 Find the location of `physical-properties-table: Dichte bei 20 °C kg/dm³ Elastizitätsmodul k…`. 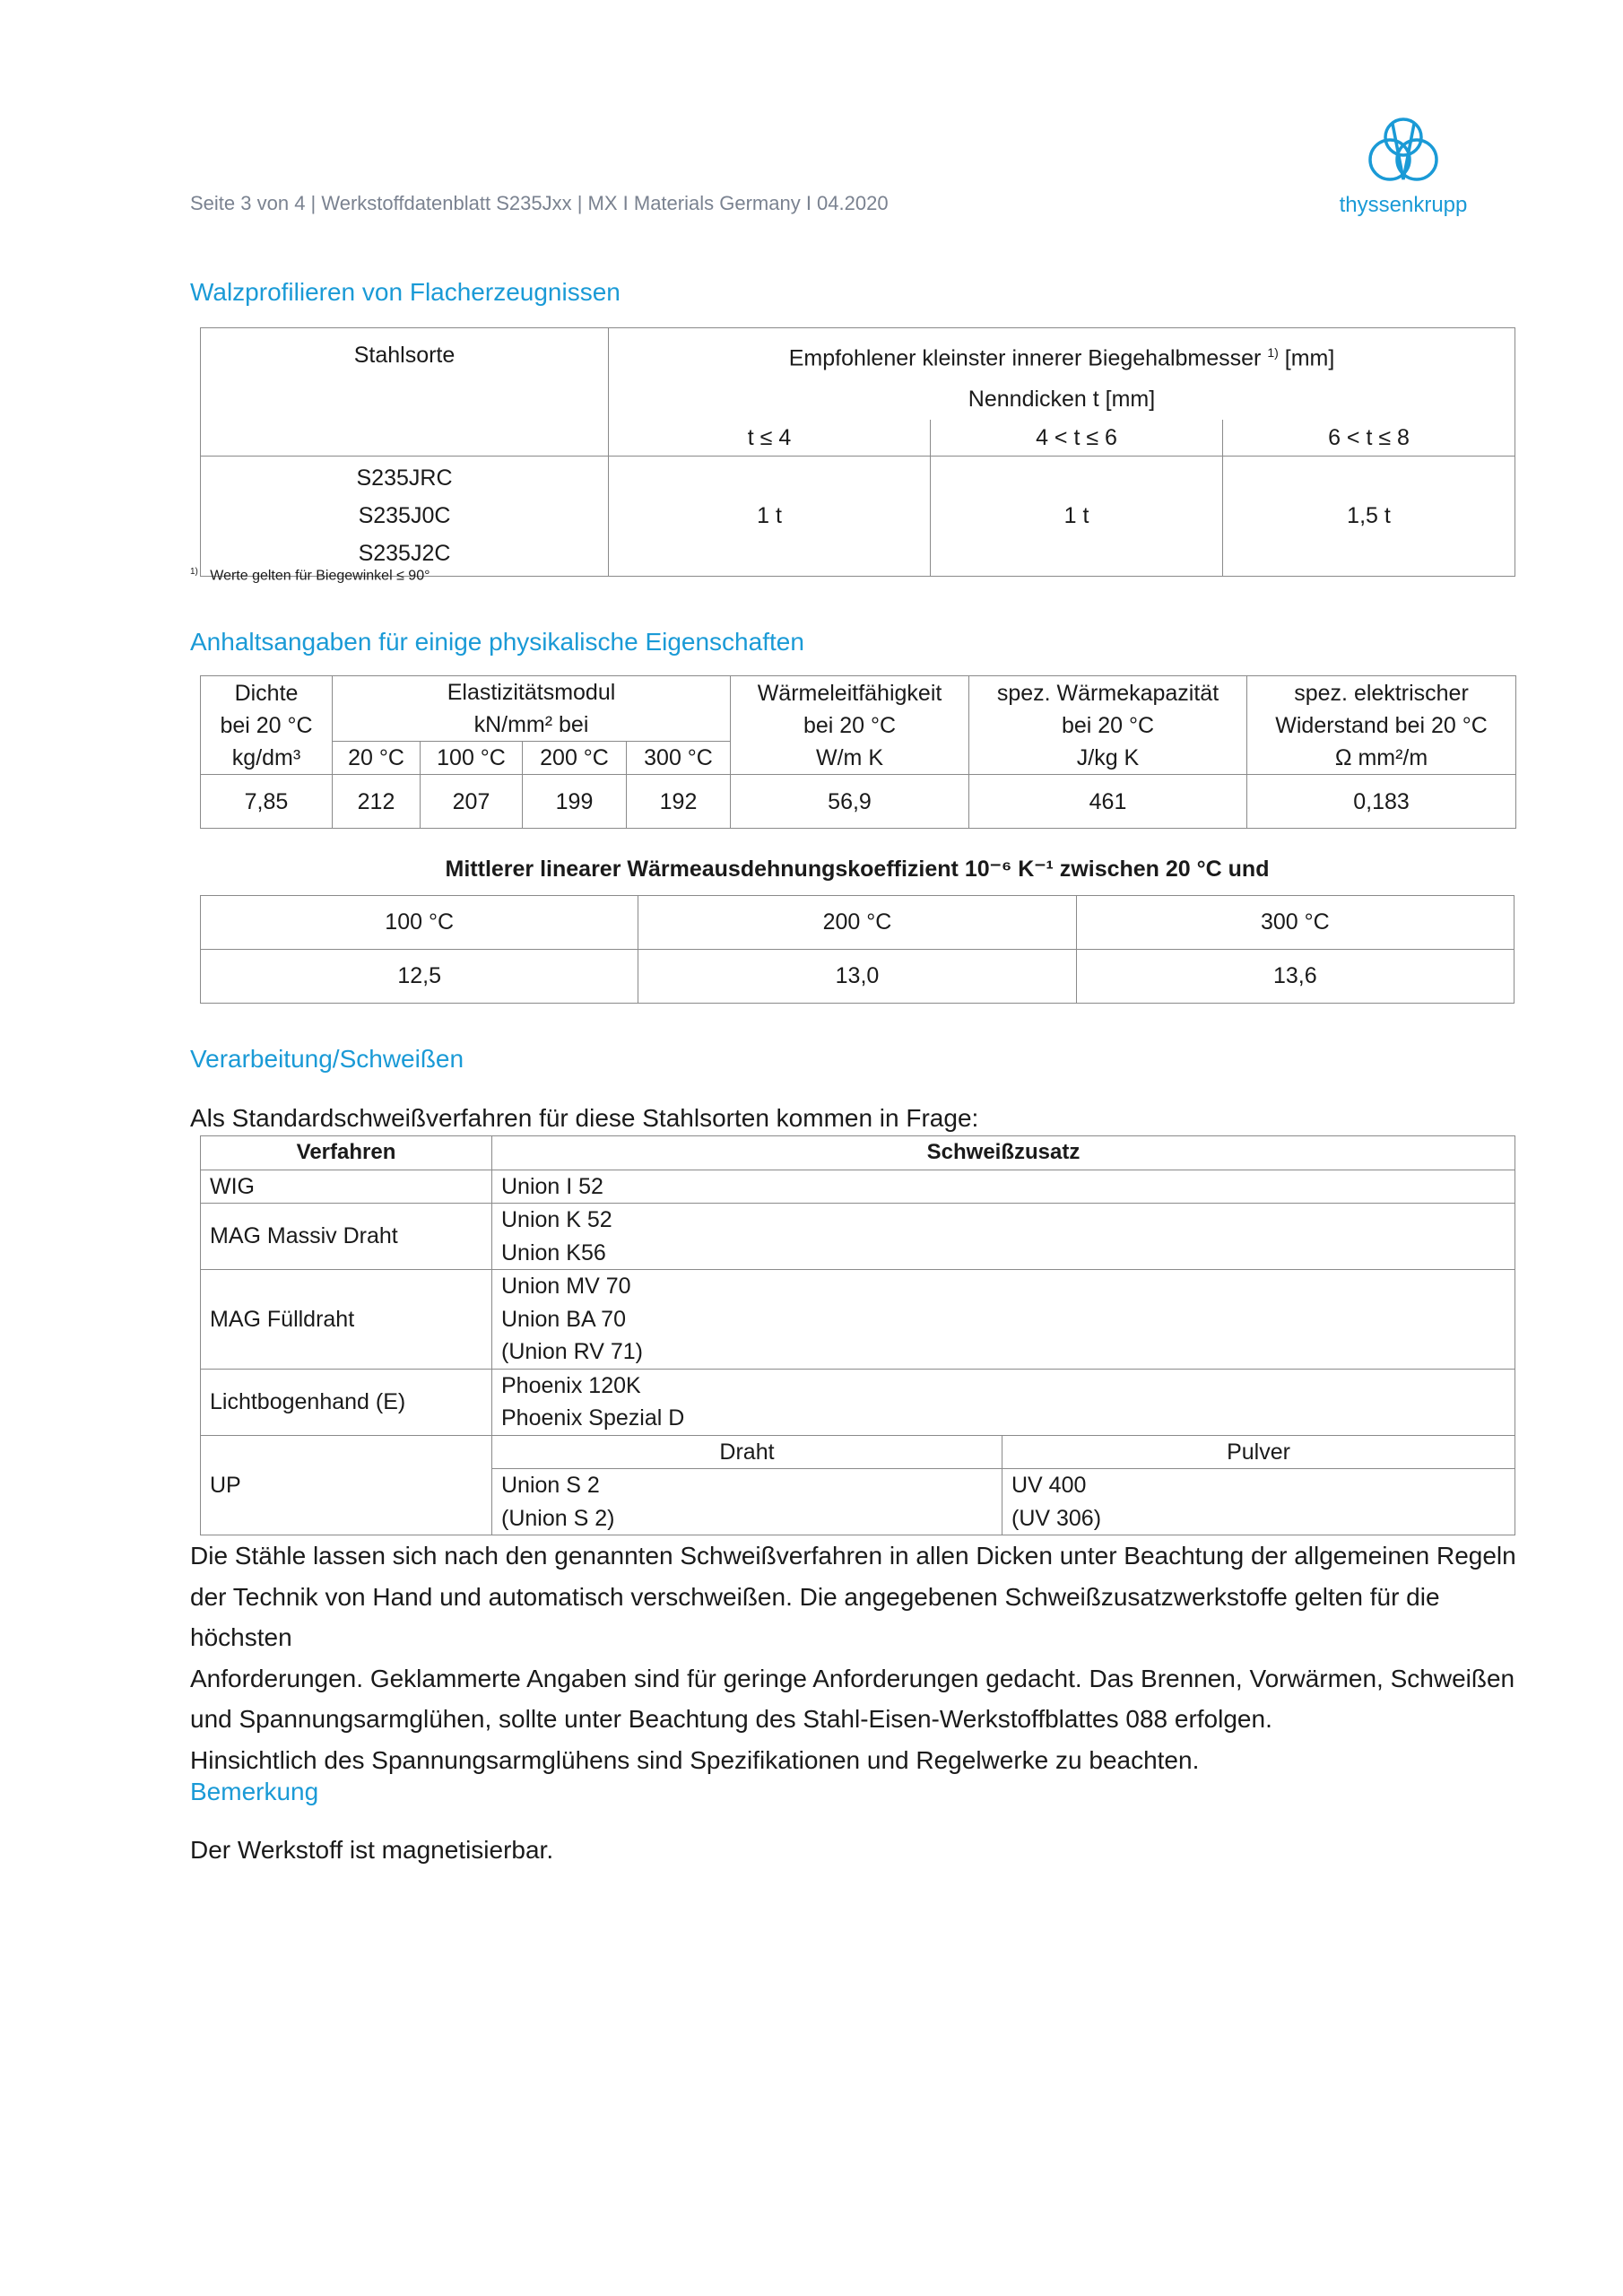

physical-properties-table: Dichte bei 20 °C kg/dm³ Elastizitätsmodul k… is located at coordinates (858, 752).